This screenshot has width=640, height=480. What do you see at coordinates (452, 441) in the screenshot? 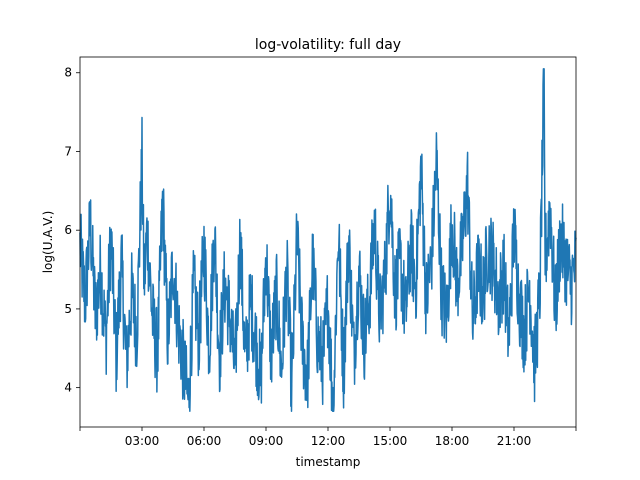
I see `x-tick-label: 18:00` at bounding box center [452, 441].